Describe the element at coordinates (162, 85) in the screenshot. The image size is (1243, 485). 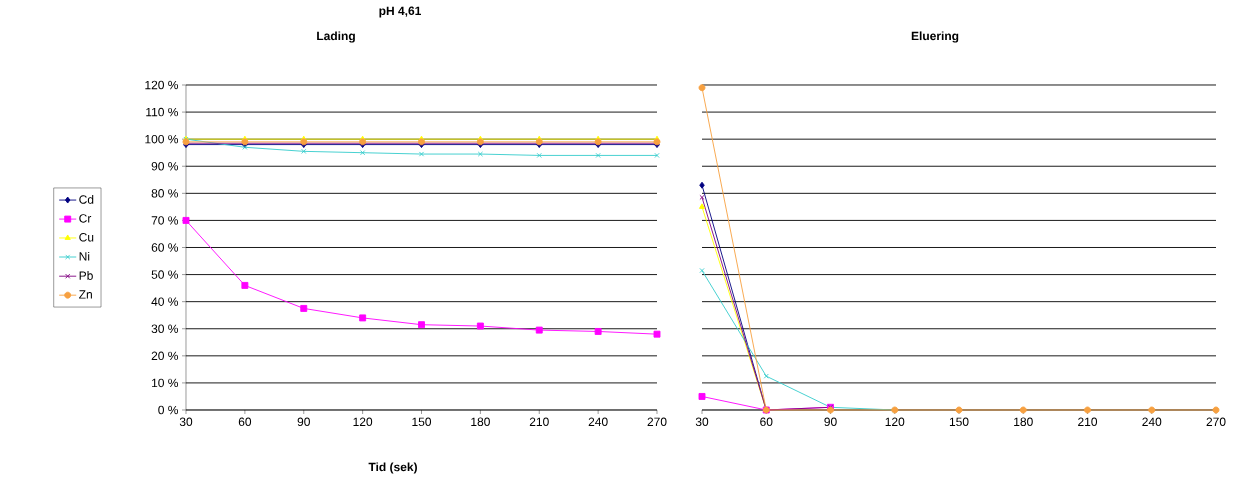
I see `y-tick-label: 120 %` at that location.